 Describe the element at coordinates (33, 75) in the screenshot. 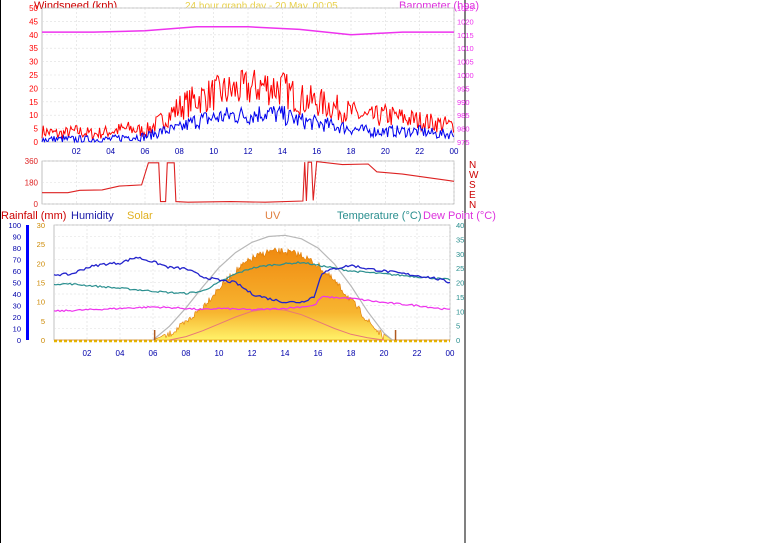

I see `y-left-tick-label: 25` at that location.